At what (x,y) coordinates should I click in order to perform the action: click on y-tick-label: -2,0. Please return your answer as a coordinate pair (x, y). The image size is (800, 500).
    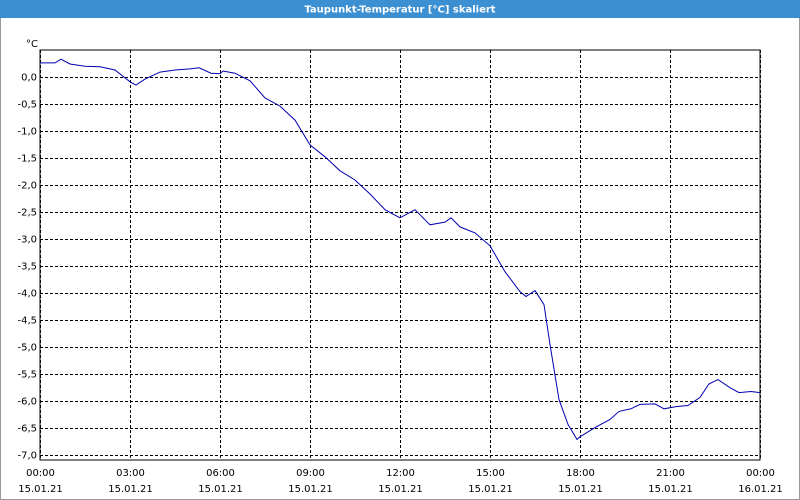
    Looking at the image, I should click on (27, 186).